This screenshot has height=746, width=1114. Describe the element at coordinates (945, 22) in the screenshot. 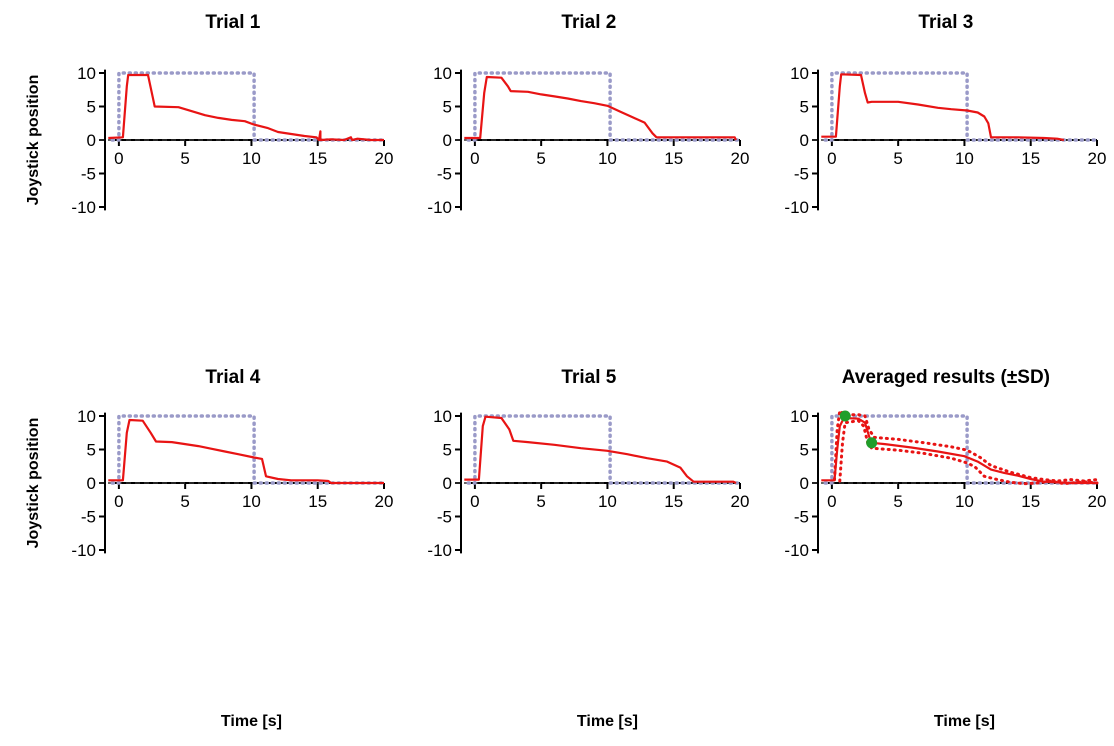

I see `panel-title: Trial 3` at that location.